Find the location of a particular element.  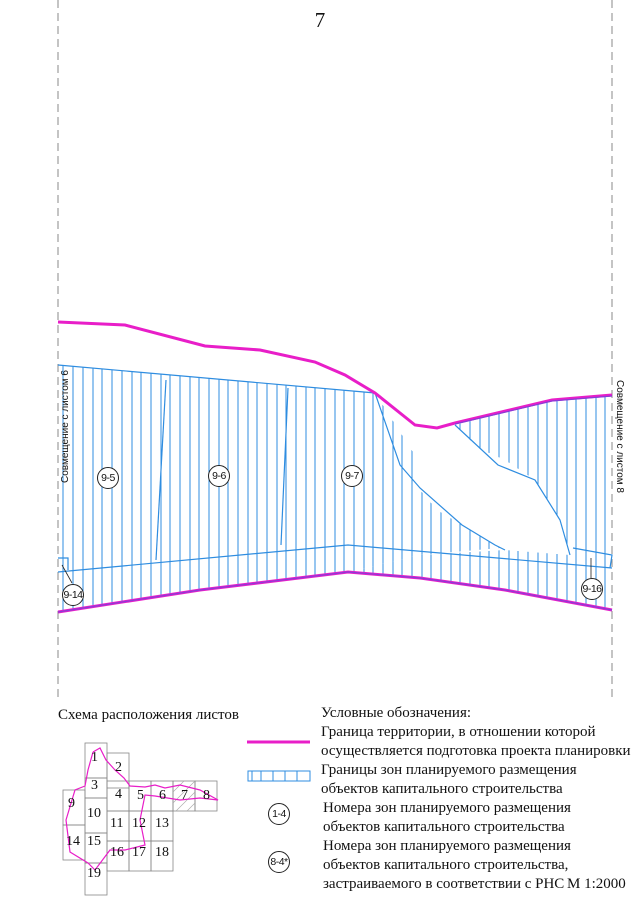

sheet-number: 7 is located at coordinates (184, 795).